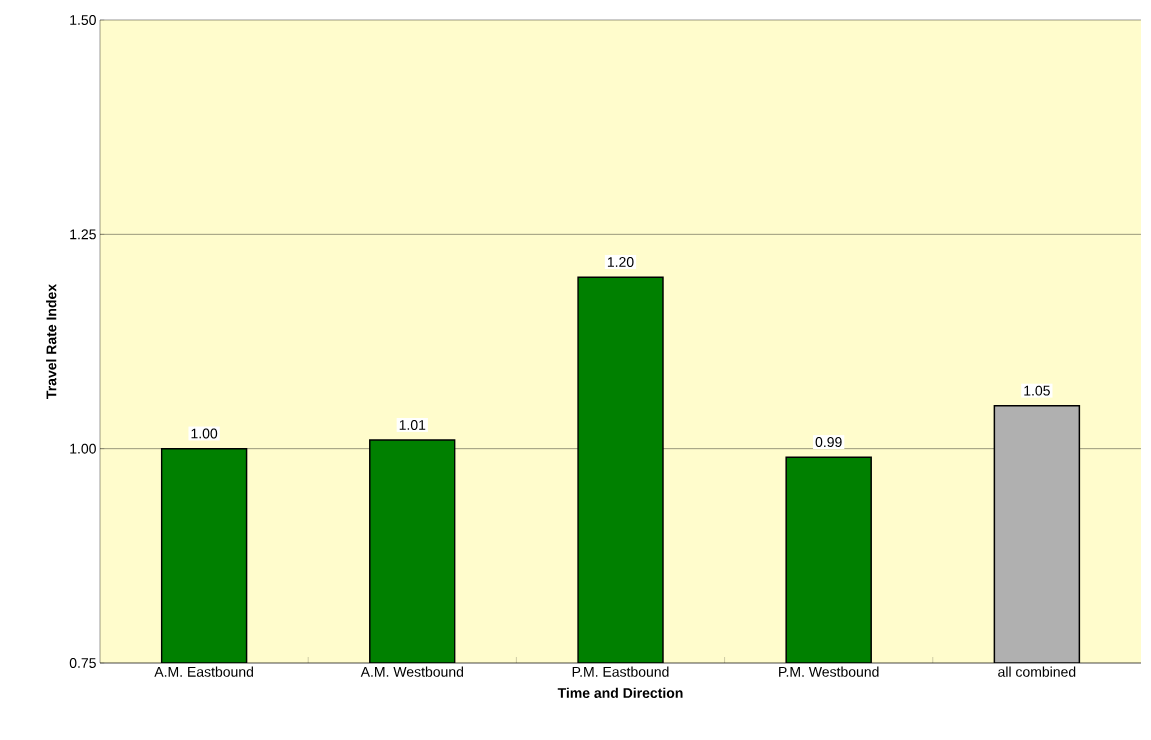  Describe the element at coordinates (1037, 390) in the screenshot. I see `data-label: 1.05` at that location.